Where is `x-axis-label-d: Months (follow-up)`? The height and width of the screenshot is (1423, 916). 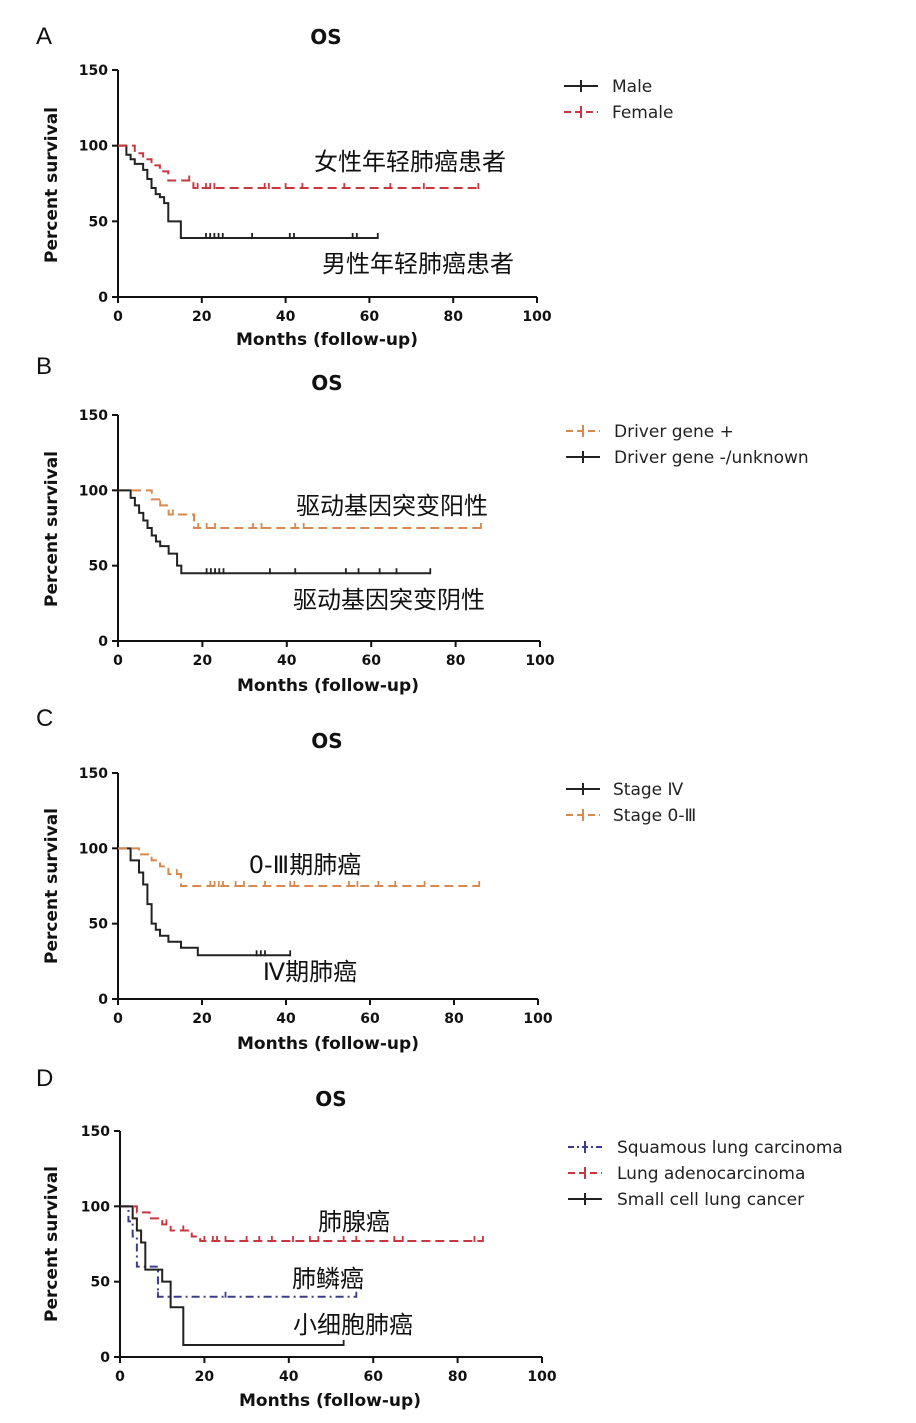
x-axis-label-d: Months (follow-up) is located at coordinates (330, 1401).